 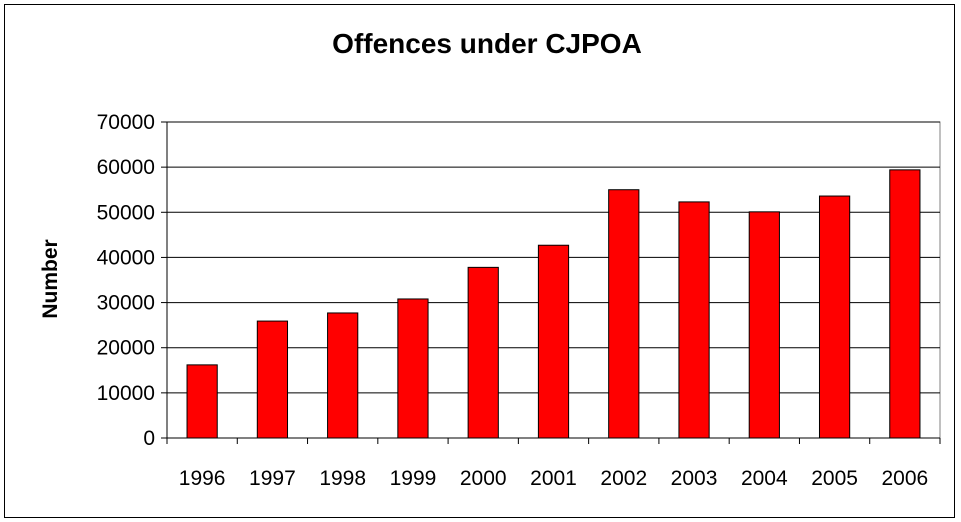 What do you see at coordinates (149, 438) in the screenshot?
I see `y-tick-label: 0` at bounding box center [149, 438].